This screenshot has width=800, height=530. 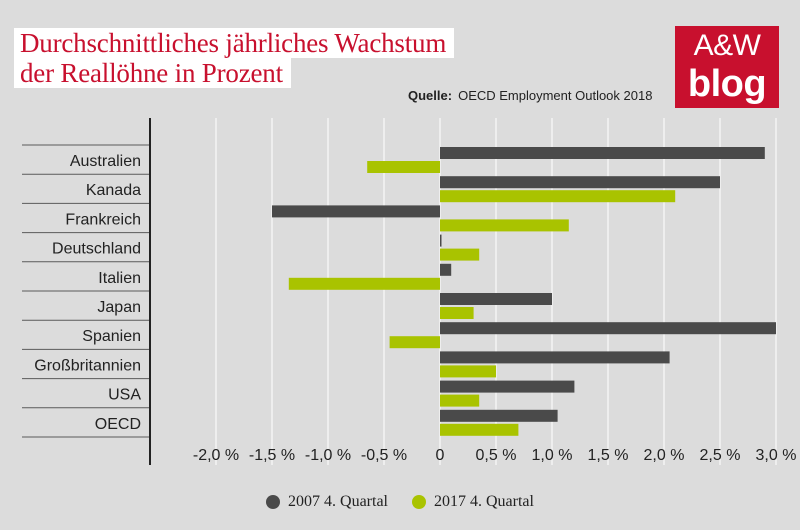 I want to click on category-label: Italien, so click(x=119, y=278).